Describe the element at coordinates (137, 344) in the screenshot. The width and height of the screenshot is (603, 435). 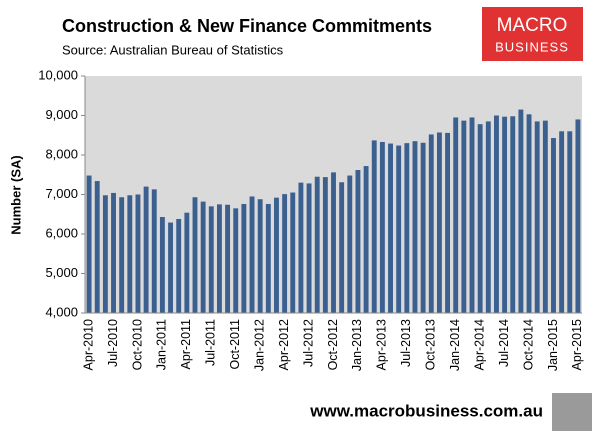
I see `x-tick-label: Oct-2010` at that location.